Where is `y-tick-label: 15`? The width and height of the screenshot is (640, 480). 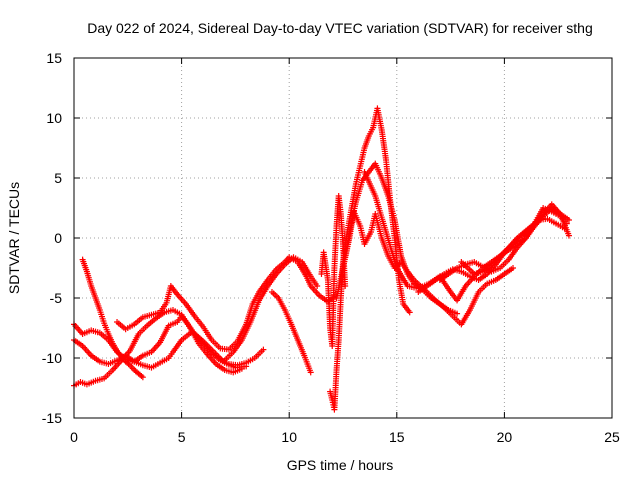 y-tick-label: 15 is located at coordinates (54, 58).